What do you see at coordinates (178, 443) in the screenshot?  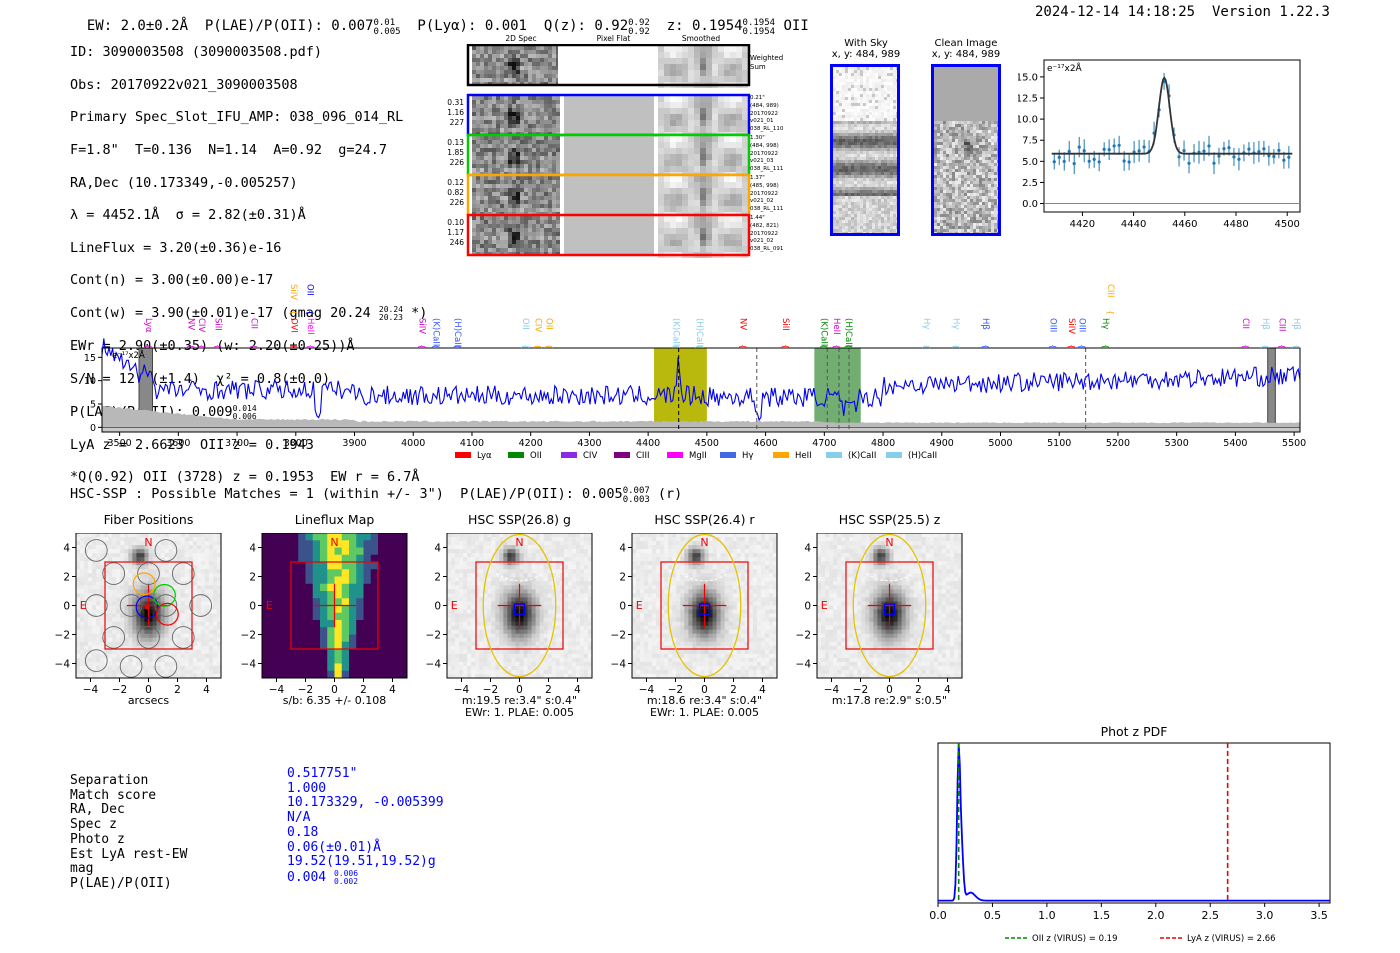 I see `spectrum-xtick-label: 3600` at bounding box center [178, 443].